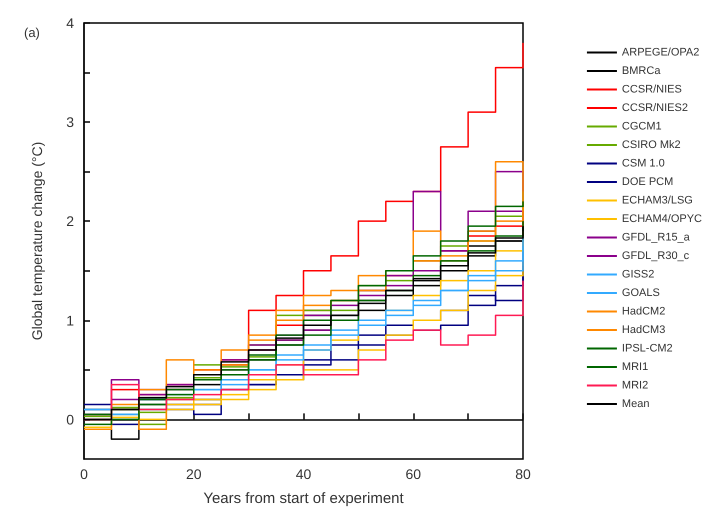 This screenshot has width=723, height=526. Describe the element at coordinates (644, 330) in the screenshot. I see `legend-label: HadCM3` at that location.